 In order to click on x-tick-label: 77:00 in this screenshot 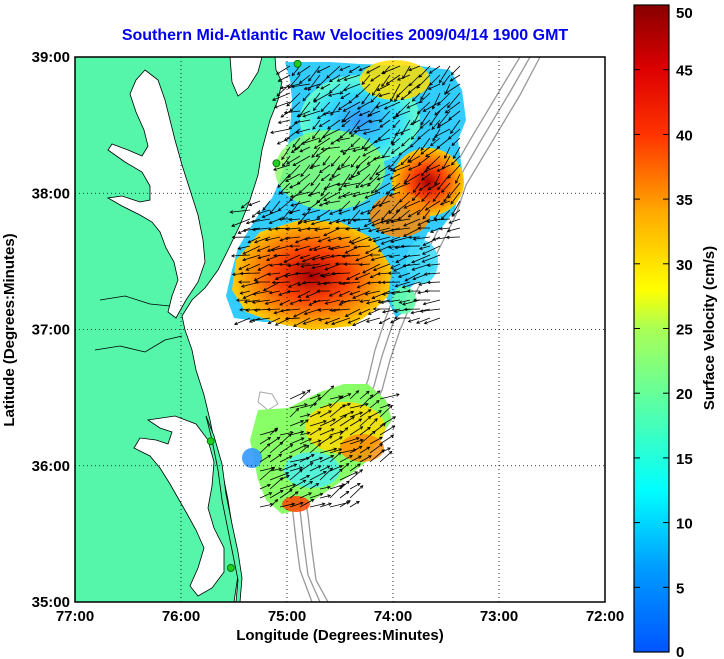, I will do `click(75, 616)`.